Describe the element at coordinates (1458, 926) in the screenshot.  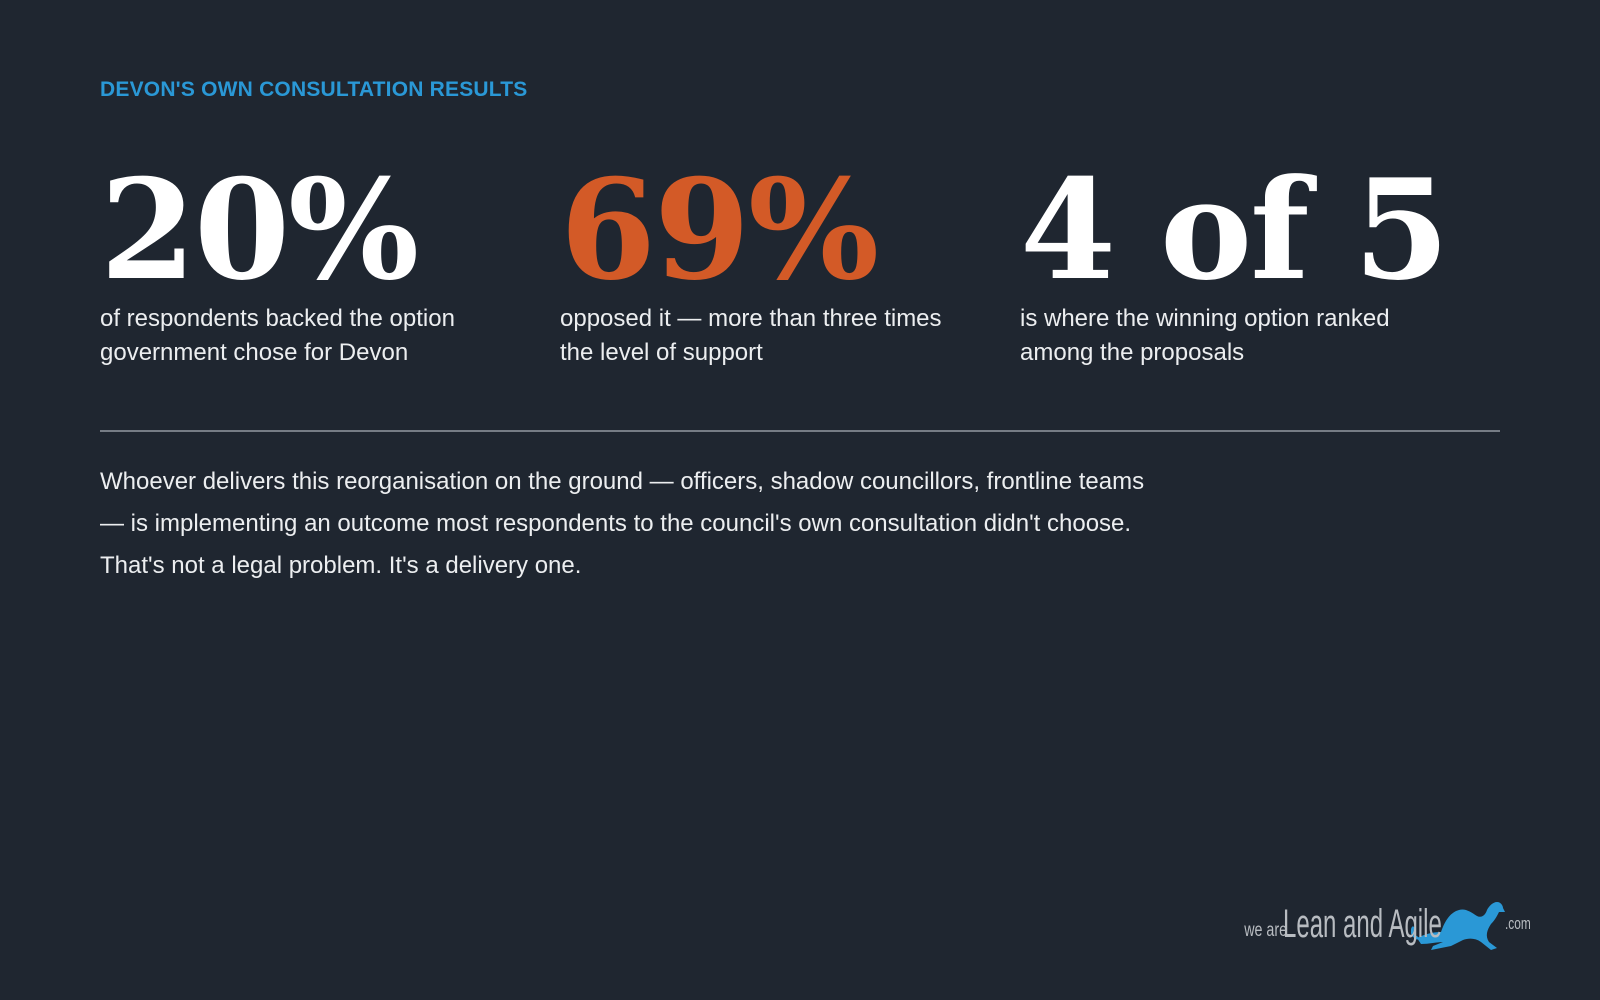
I see `greyhound-icon` at that location.